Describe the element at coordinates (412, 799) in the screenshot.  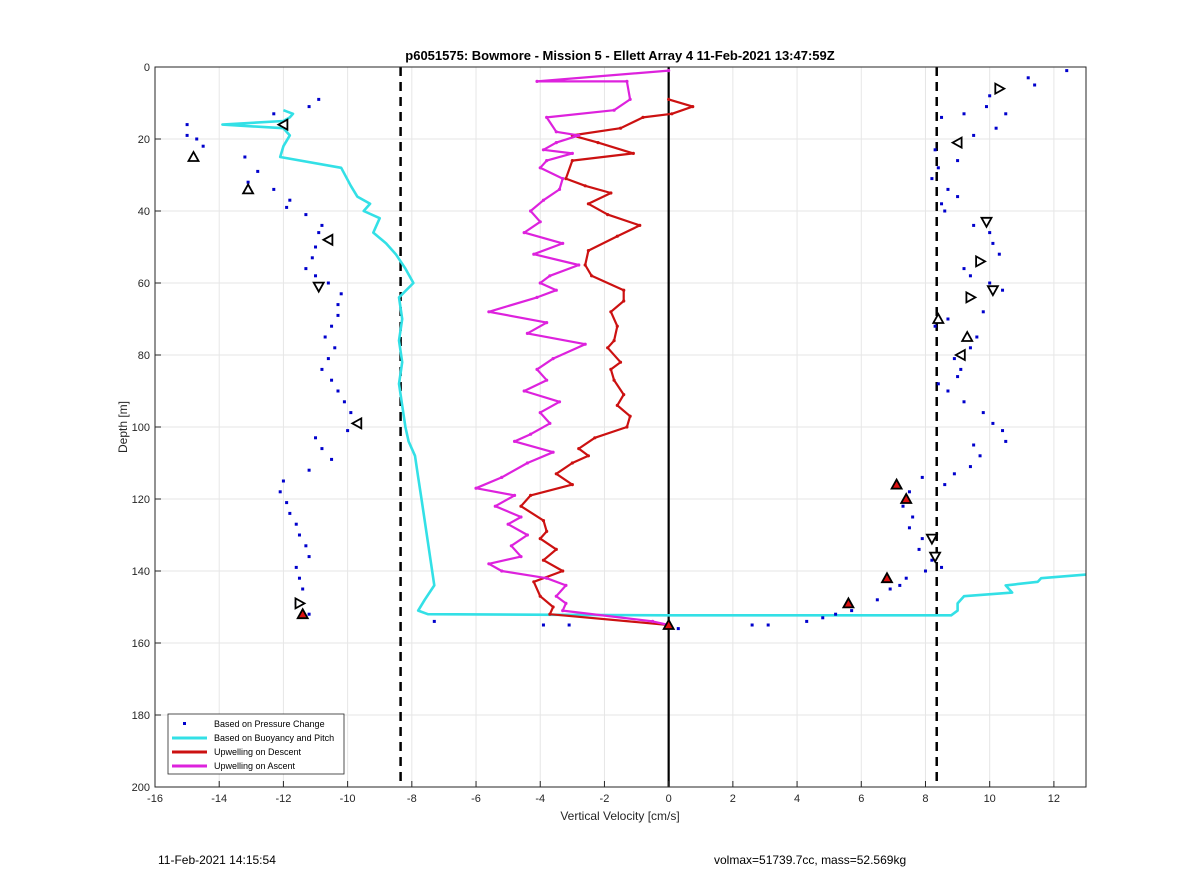
I see `x-tick-label: -8` at that location.